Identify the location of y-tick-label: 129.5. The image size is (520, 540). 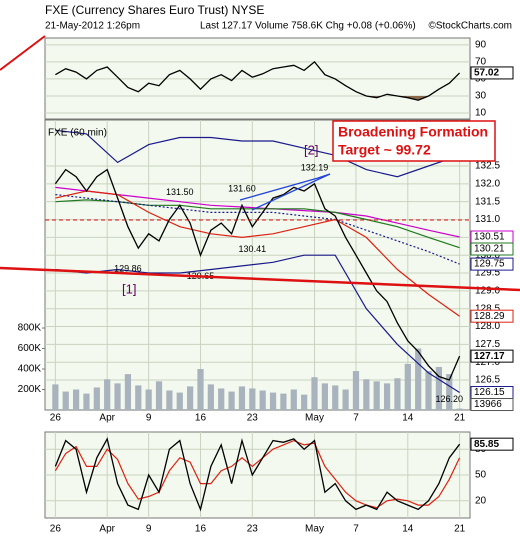
(487, 273).